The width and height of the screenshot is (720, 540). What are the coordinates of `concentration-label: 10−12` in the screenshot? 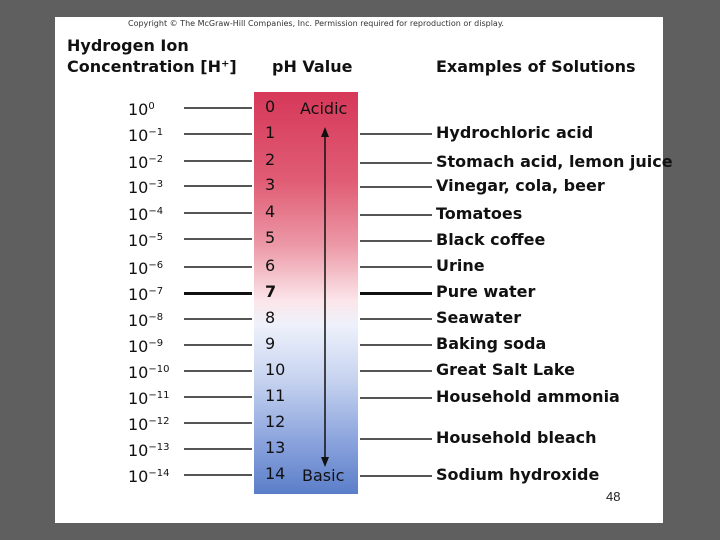 It's located at (148, 423).